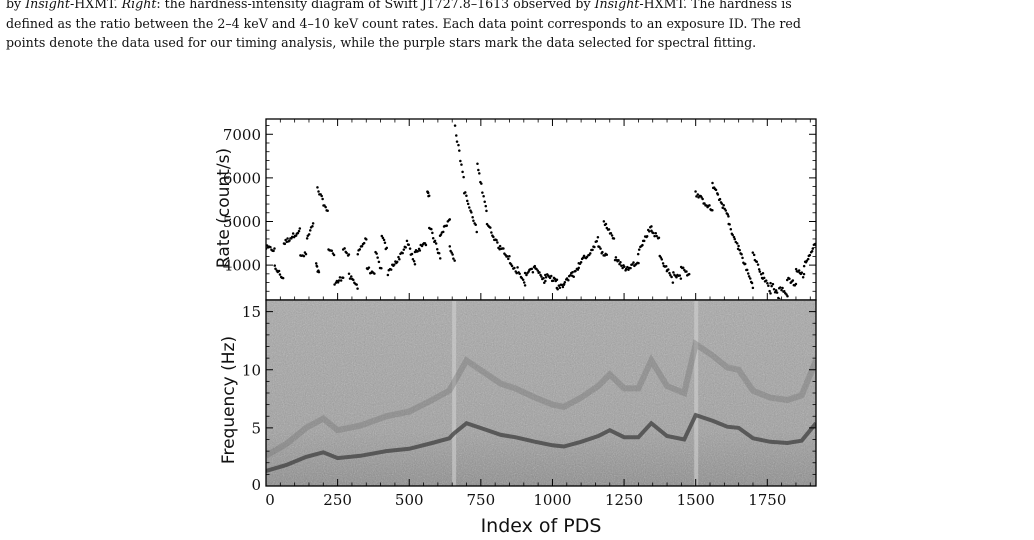 The height and width of the screenshot is (540, 1034). I want to click on caption-run-3: Right, so click(139, 5).